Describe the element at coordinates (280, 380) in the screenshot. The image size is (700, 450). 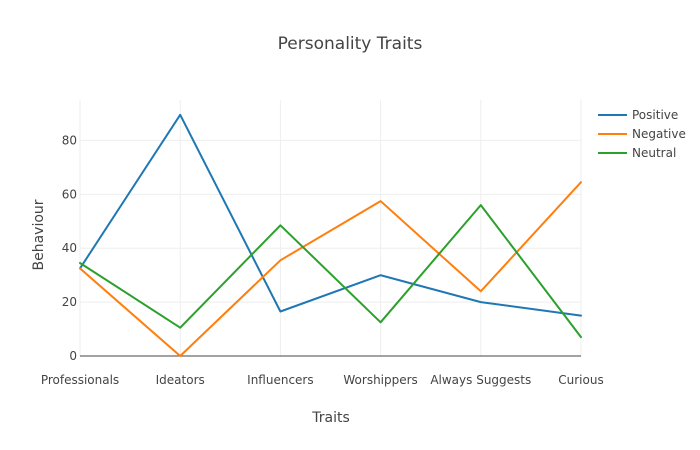
I see `x-tick-label: Influencers` at that location.